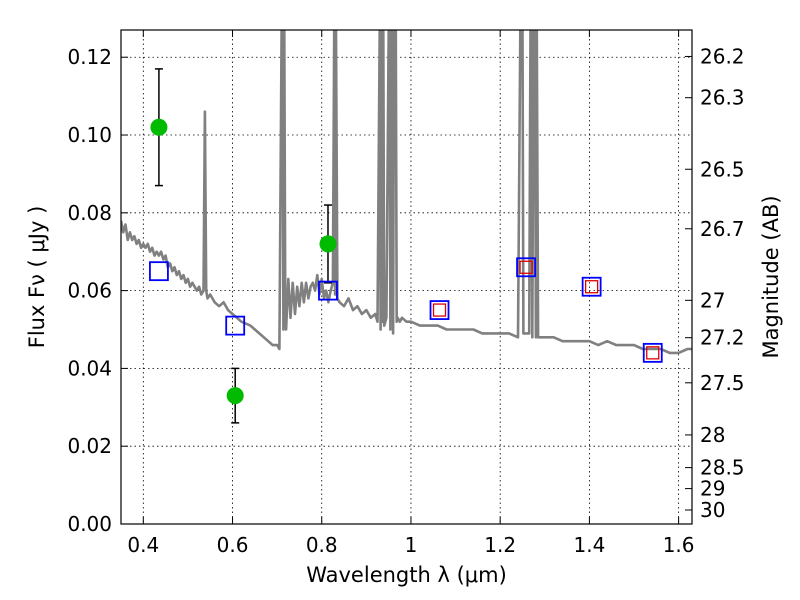 This screenshot has width=800, height=600. What do you see at coordinates (712, 300) in the screenshot?
I see `y2-tick-label: 27` at bounding box center [712, 300].